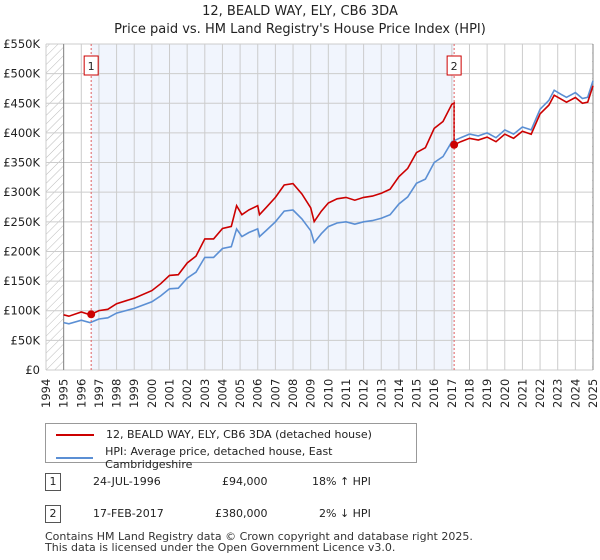 The height and width of the screenshot is (560, 600). What do you see at coordinates (134, 393) in the screenshot?
I see `x-tick-label: 1999` at bounding box center [134, 393].